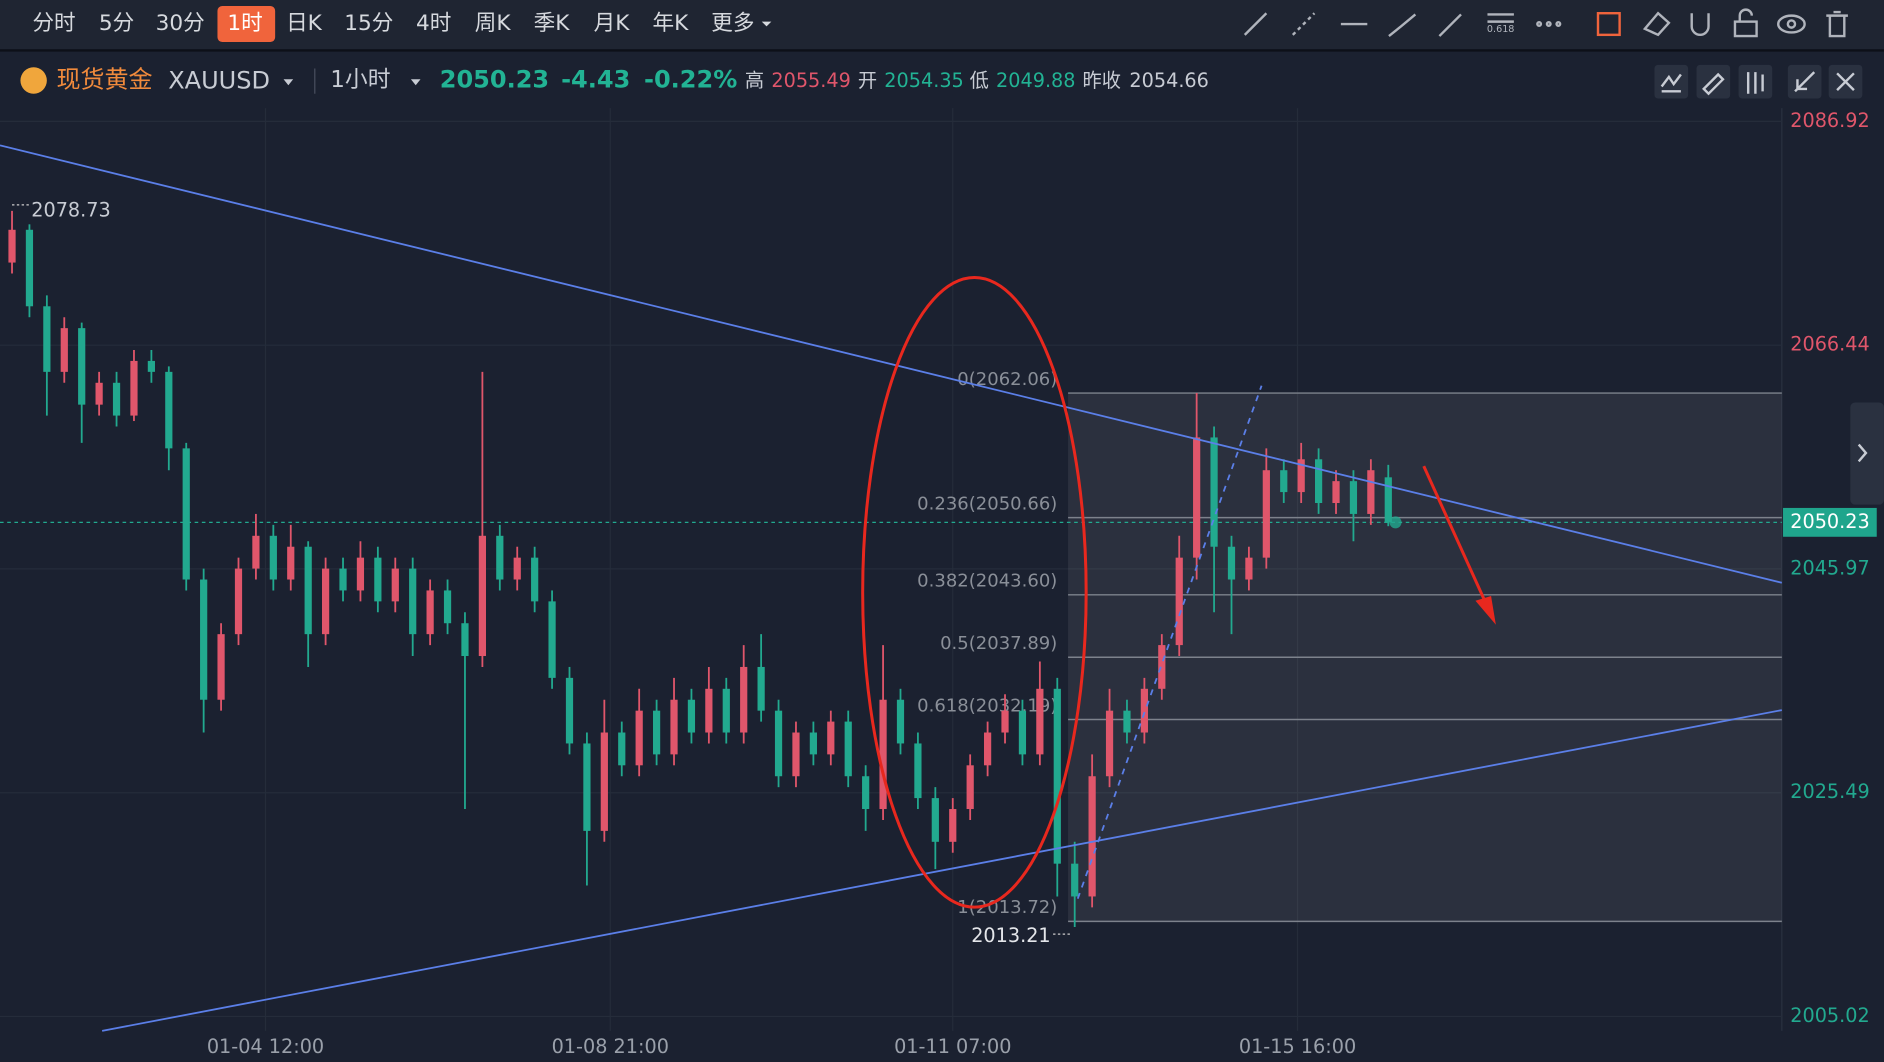 This screenshot has width=1884, height=1062. Describe the element at coordinates (595, 80) in the screenshot. I see `change: -4.43` at that location.